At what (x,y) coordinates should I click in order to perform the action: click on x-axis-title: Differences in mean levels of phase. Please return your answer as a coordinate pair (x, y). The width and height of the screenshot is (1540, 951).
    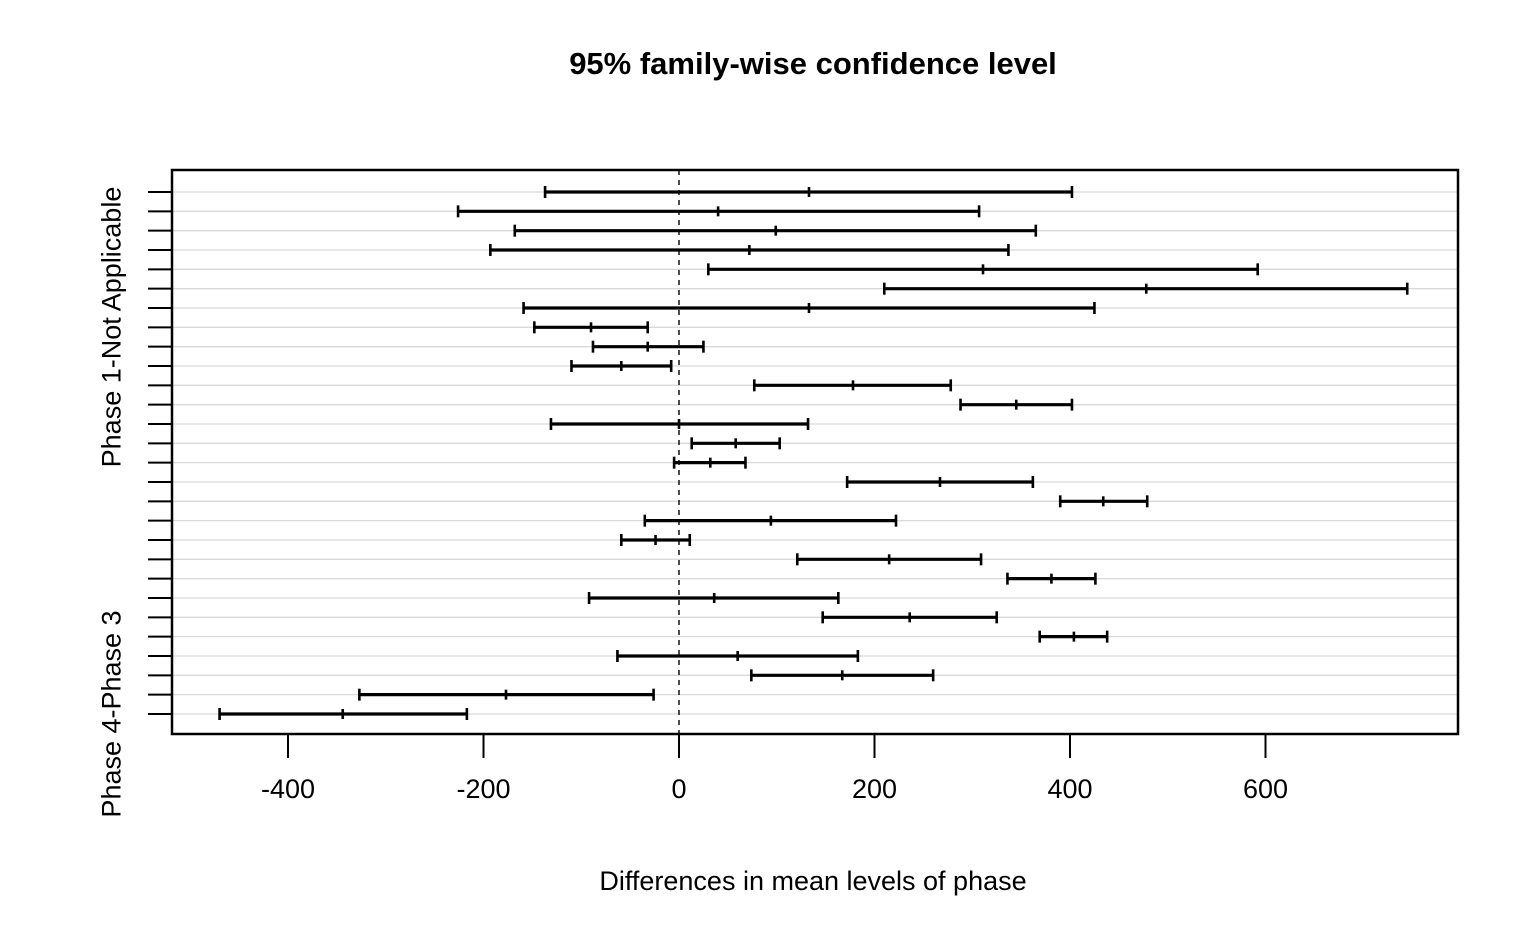
    Looking at the image, I should click on (813, 881).